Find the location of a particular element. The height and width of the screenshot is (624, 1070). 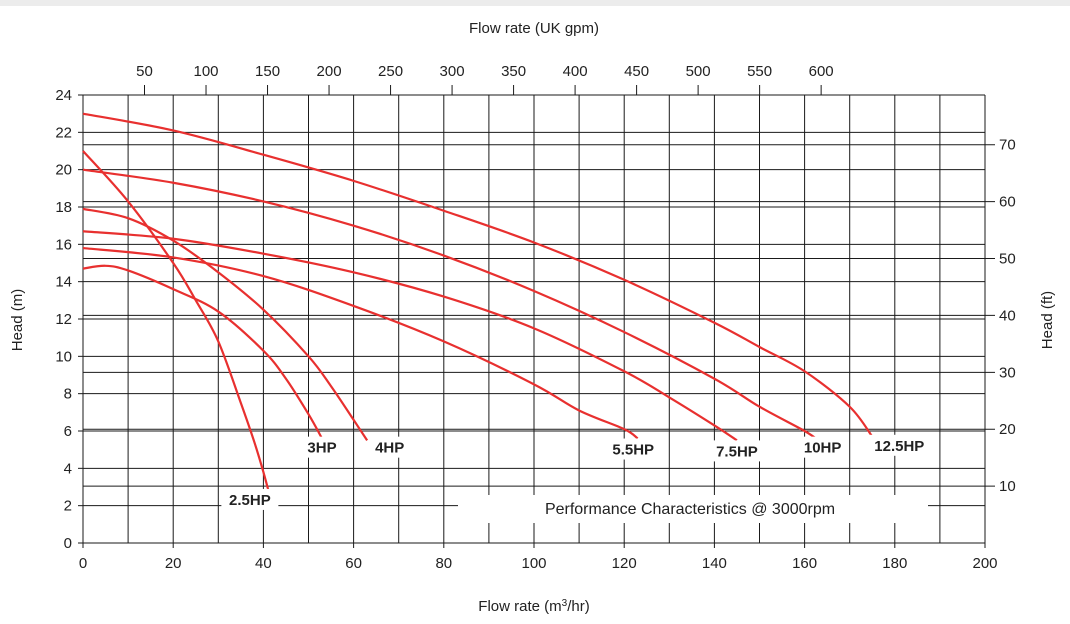

curve-label-backgrounds is located at coordinates (577, 472).